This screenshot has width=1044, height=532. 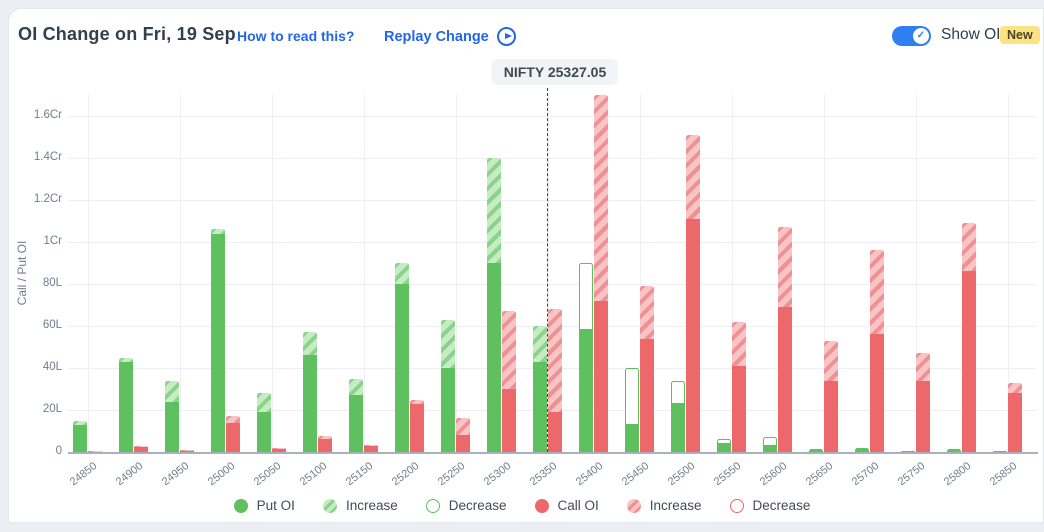 What do you see at coordinates (586, 297) in the screenshot?
I see `put-bar-25400-decrease` at bounding box center [586, 297].